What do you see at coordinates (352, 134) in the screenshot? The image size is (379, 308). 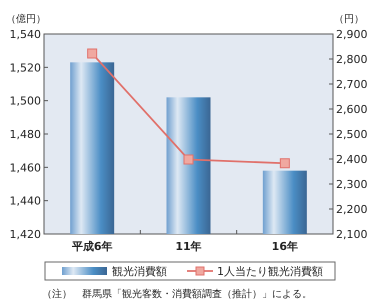 I see `y2-tick-label: 2,500` at bounding box center [352, 134].